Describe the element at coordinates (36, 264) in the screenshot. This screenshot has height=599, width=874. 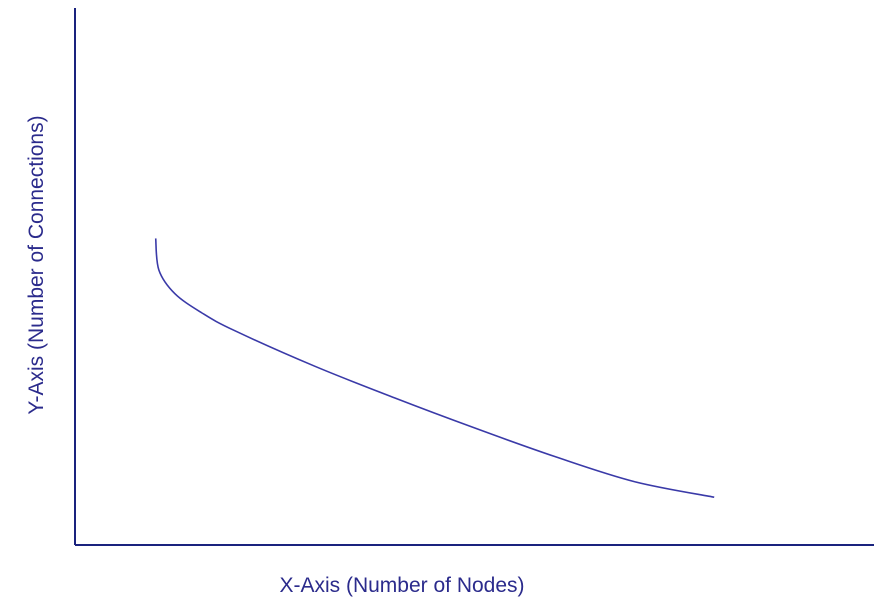
I see `y-axis-label: Y-Axis (Number of Connections)` at that location.